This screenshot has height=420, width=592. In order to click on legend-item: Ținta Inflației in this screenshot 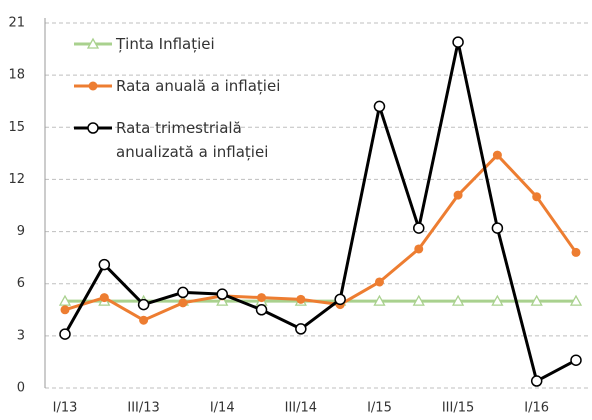, I will do `click(194, 44)`.